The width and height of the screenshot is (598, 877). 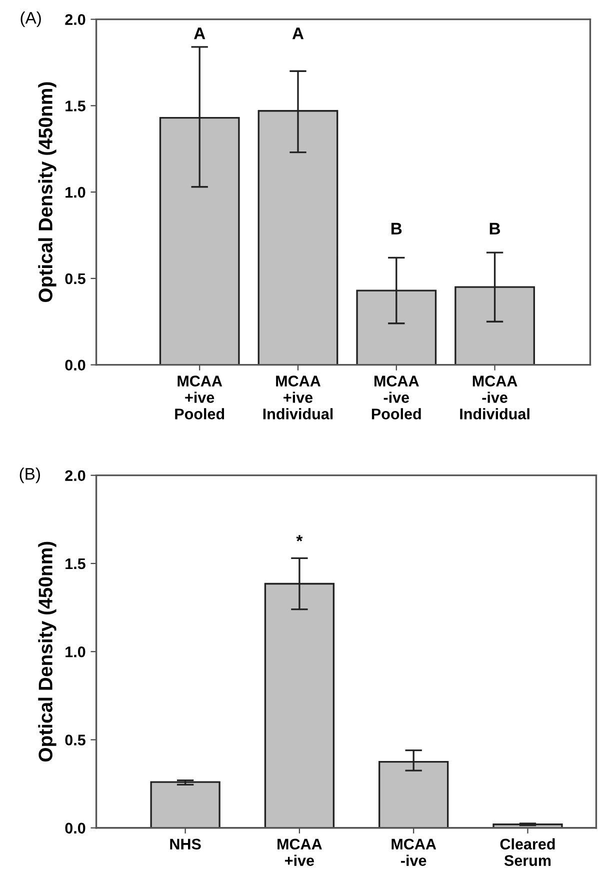 I want to click on annotation: *, so click(x=299, y=538).